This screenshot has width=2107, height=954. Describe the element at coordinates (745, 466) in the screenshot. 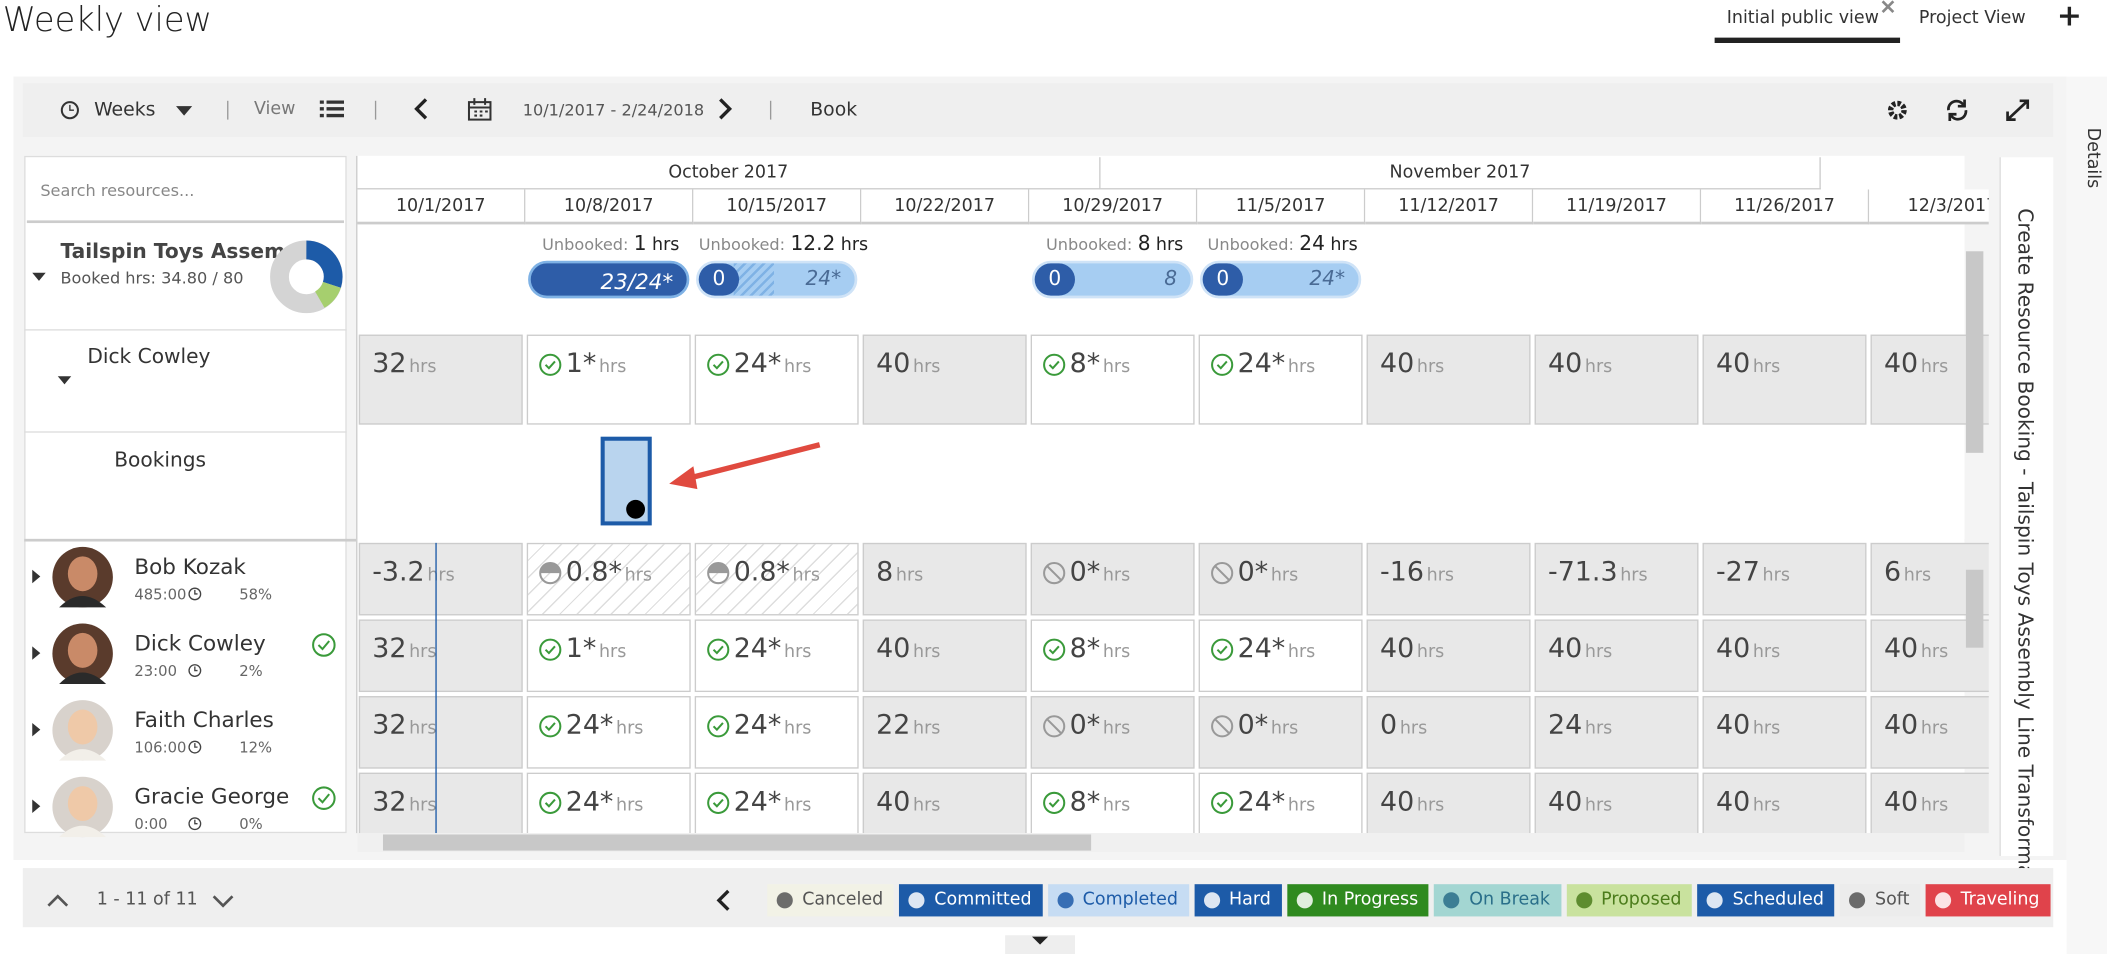

I see `callout-arrow` at that location.